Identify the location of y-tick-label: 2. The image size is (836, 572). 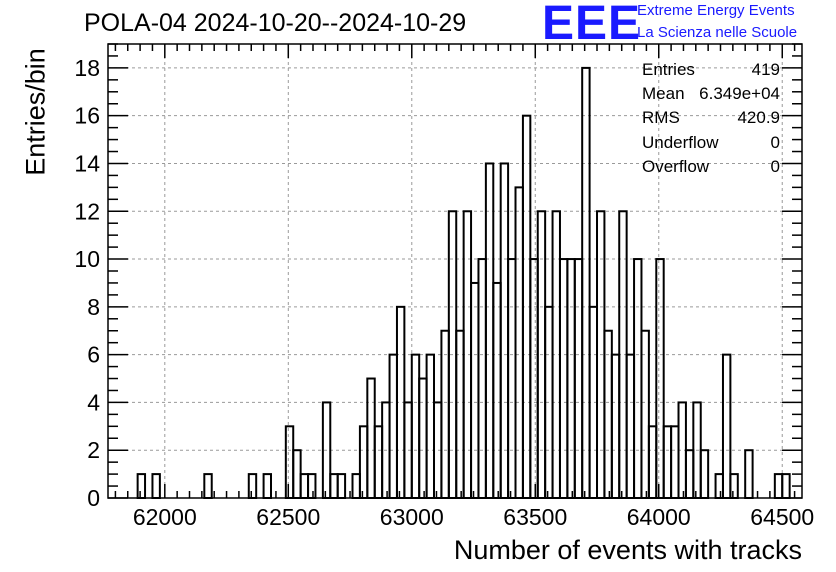
(93, 450).